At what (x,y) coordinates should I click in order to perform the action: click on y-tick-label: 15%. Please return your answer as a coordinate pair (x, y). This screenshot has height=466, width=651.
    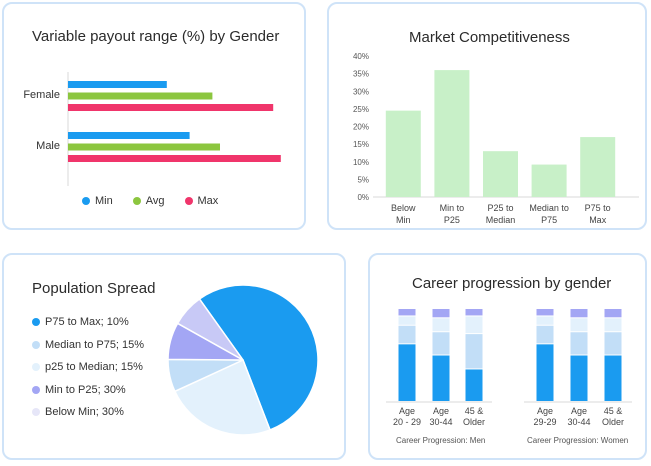
    Looking at the image, I should click on (361, 144).